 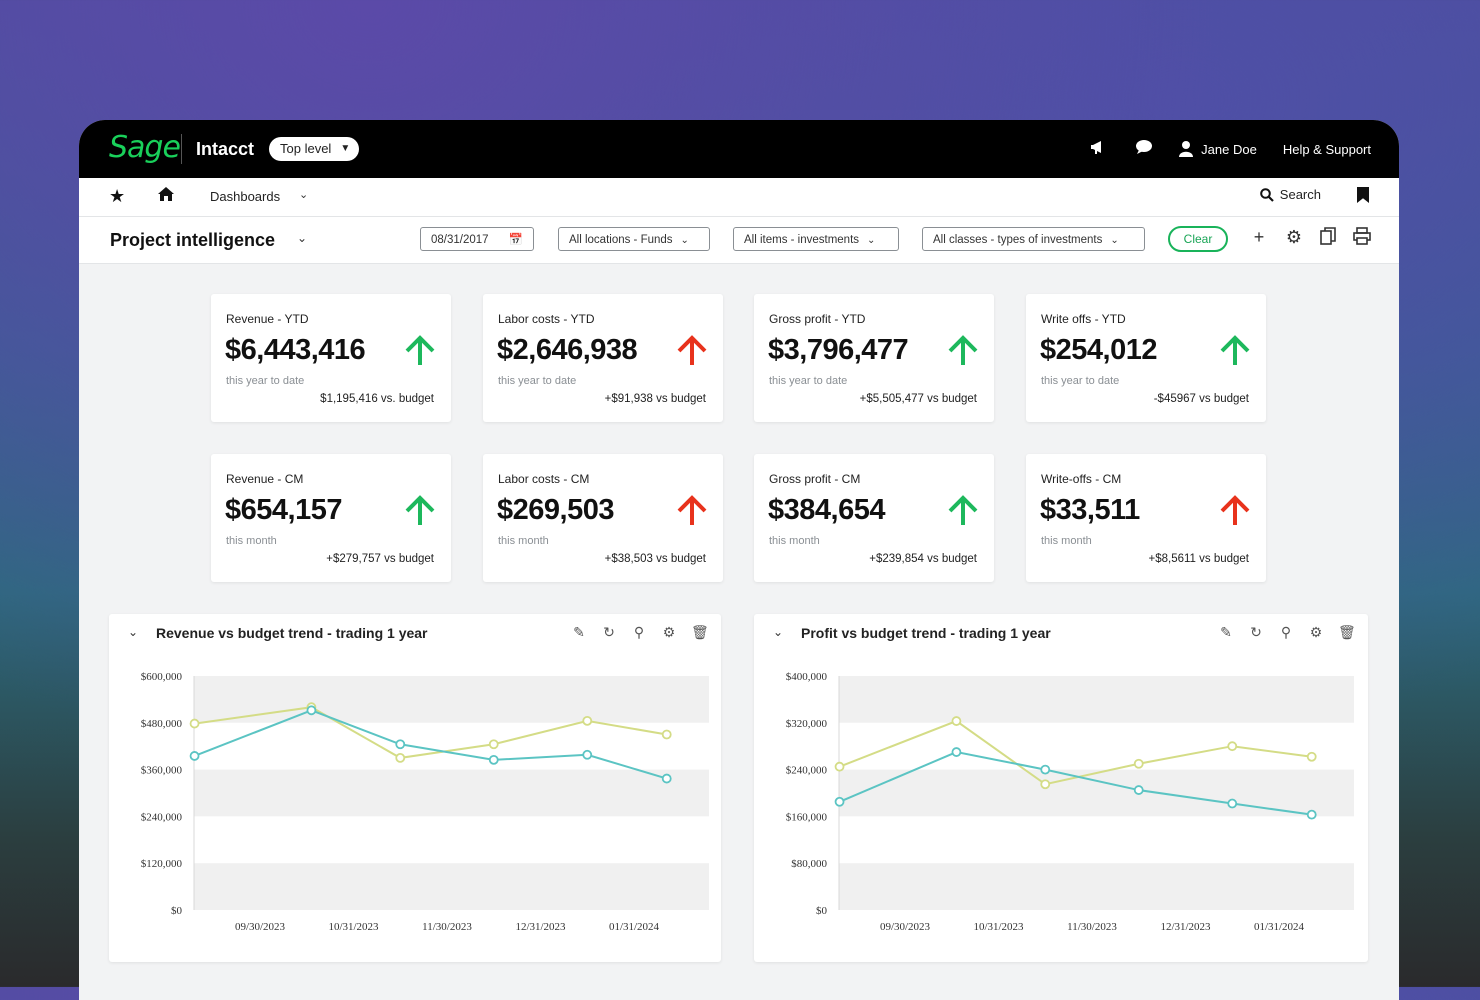 What do you see at coordinates (1363, 195) in the screenshot?
I see `bookmark-icon` at bounding box center [1363, 195].